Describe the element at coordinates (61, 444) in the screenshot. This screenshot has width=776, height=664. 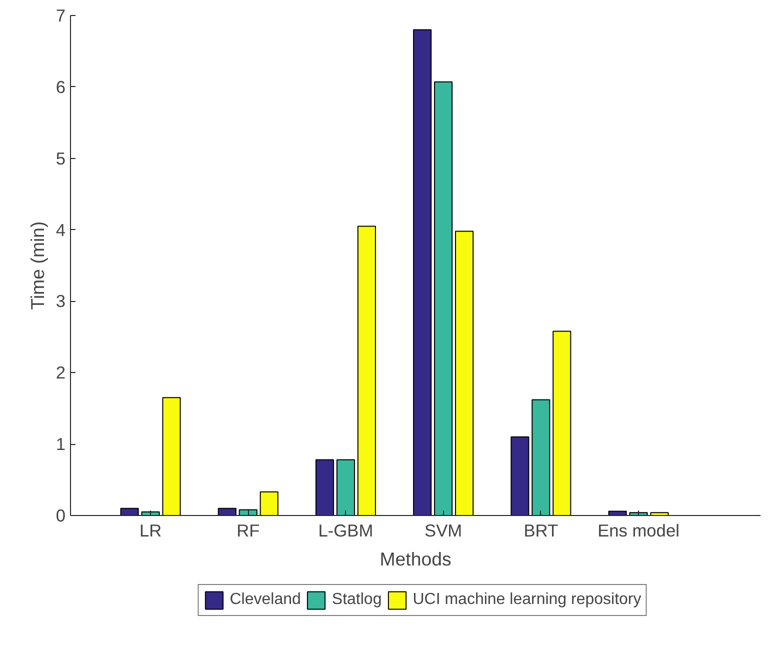
I see `y-tick-label: 1` at that location.